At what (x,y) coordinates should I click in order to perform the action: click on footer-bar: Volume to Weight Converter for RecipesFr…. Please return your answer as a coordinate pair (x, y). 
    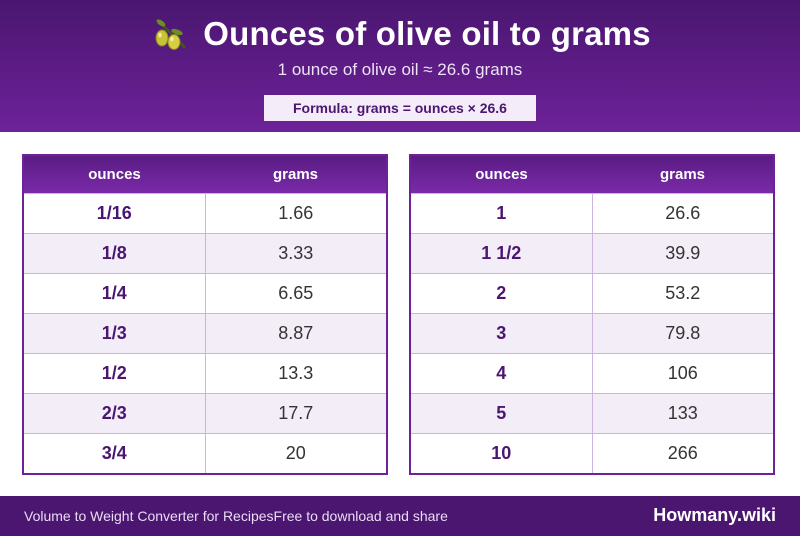
    Looking at the image, I should click on (400, 516).